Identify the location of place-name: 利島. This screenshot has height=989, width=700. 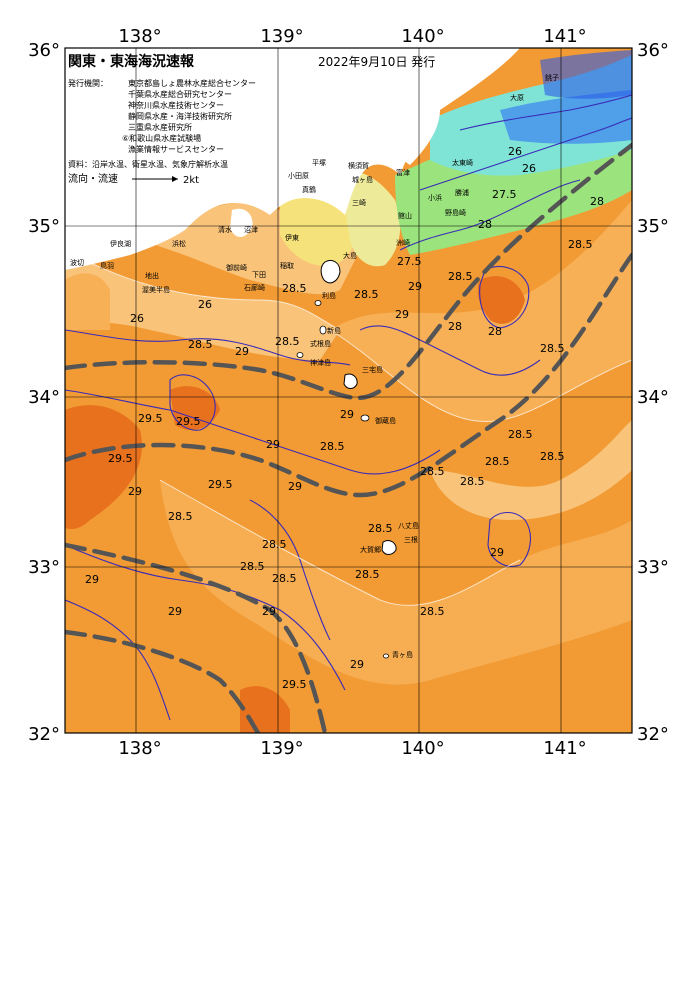
(329, 295).